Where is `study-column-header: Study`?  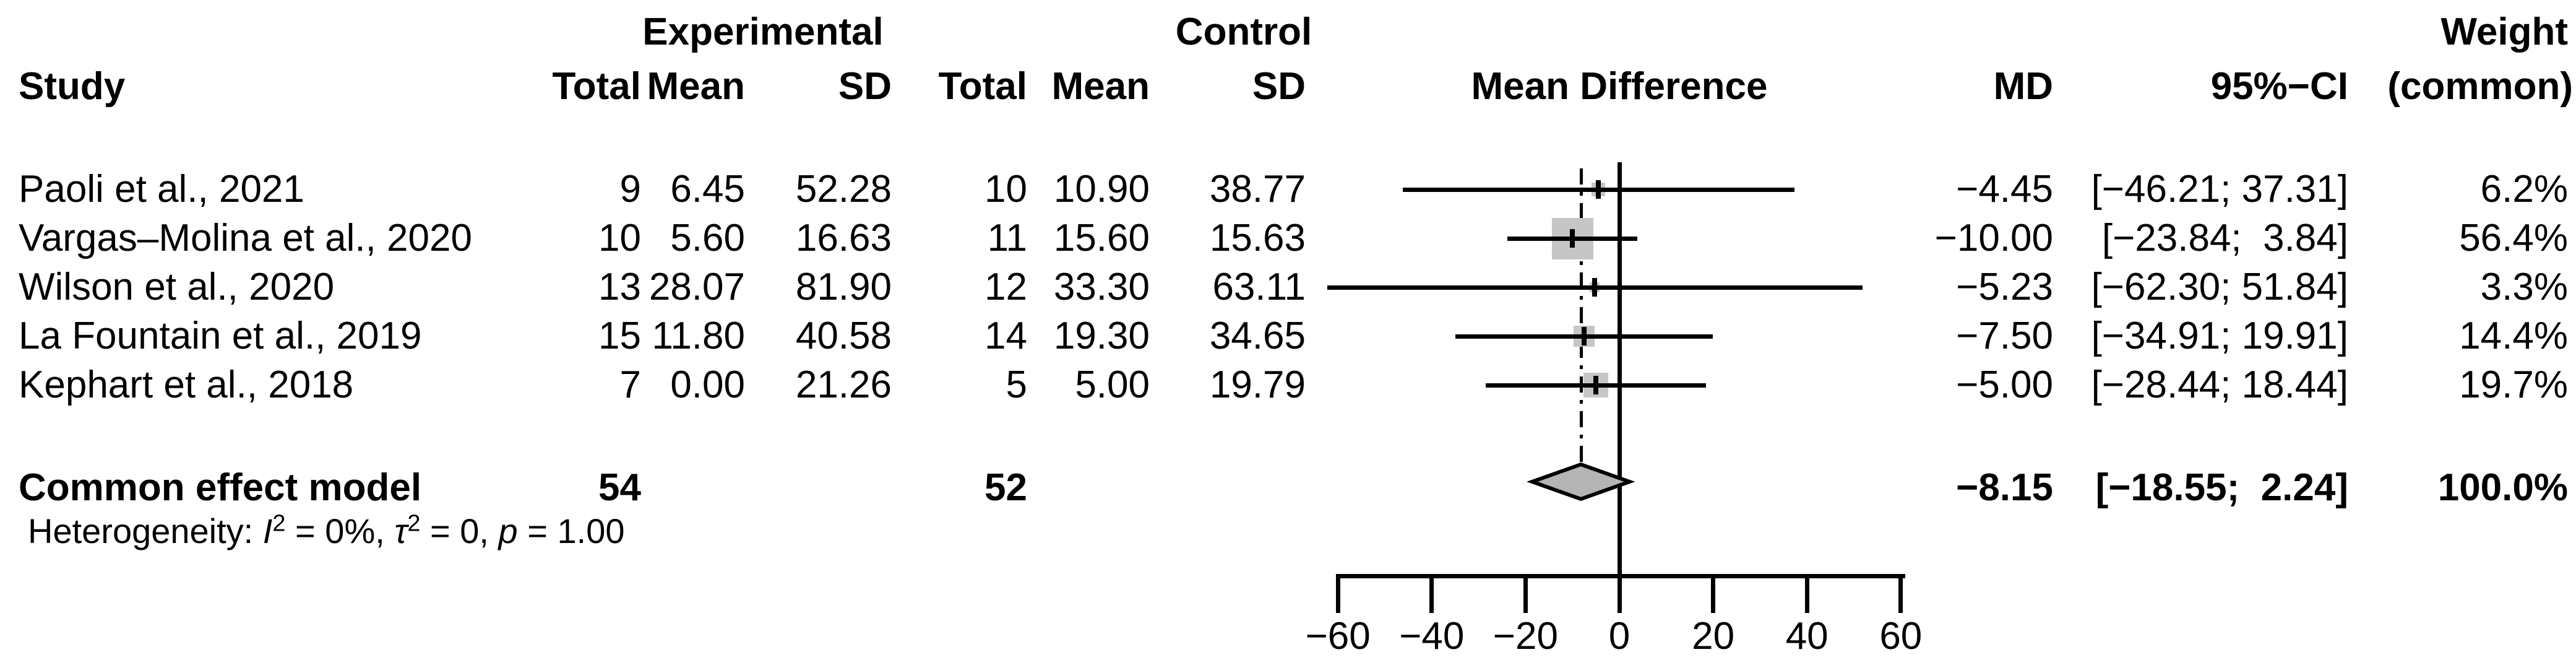 study-column-header: Study is located at coordinates (72, 86).